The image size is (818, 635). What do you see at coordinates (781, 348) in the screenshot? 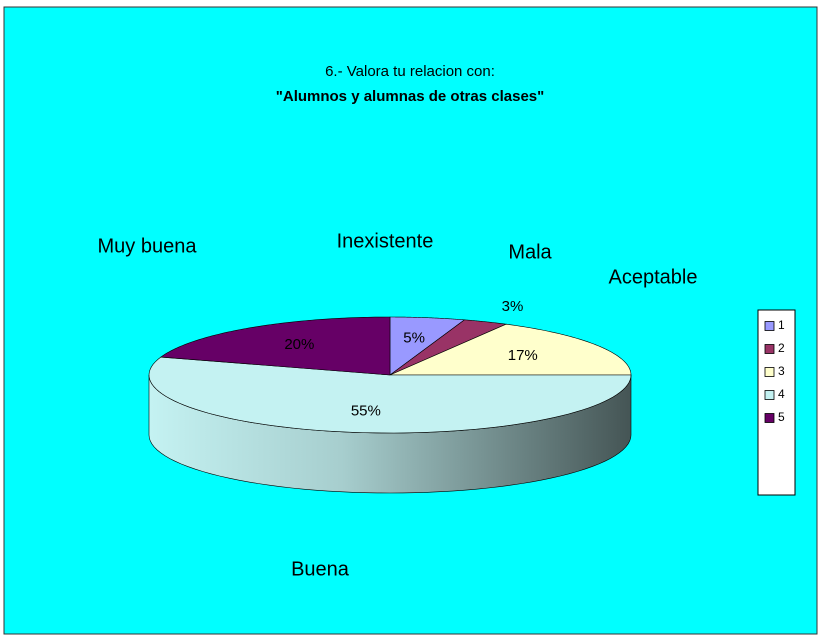
I see `legend-label: 2` at bounding box center [781, 348].